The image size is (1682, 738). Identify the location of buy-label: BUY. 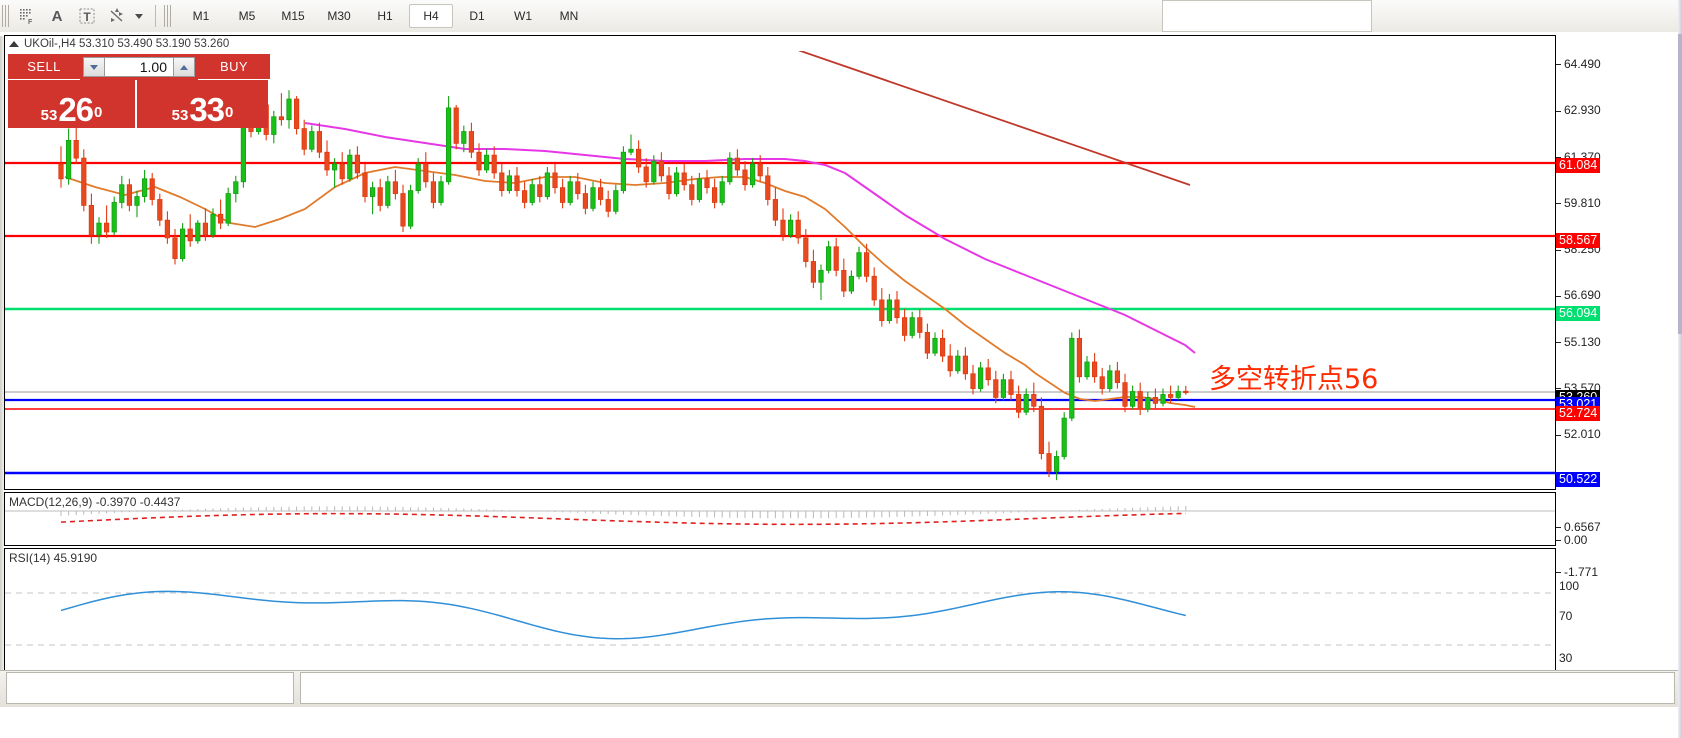
(234, 67).